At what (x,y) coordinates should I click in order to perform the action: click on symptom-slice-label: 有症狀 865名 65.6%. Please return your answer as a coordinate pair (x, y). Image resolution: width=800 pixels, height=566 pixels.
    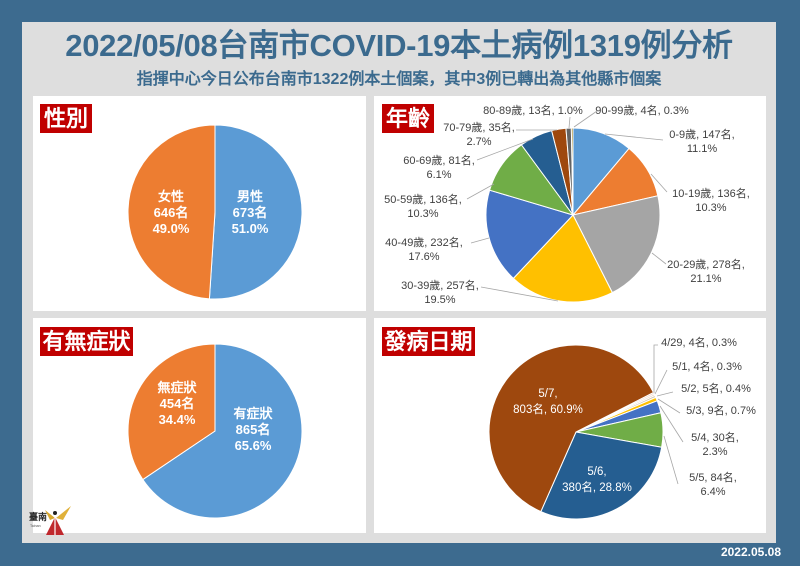
    Looking at the image, I should click on (253, 429).